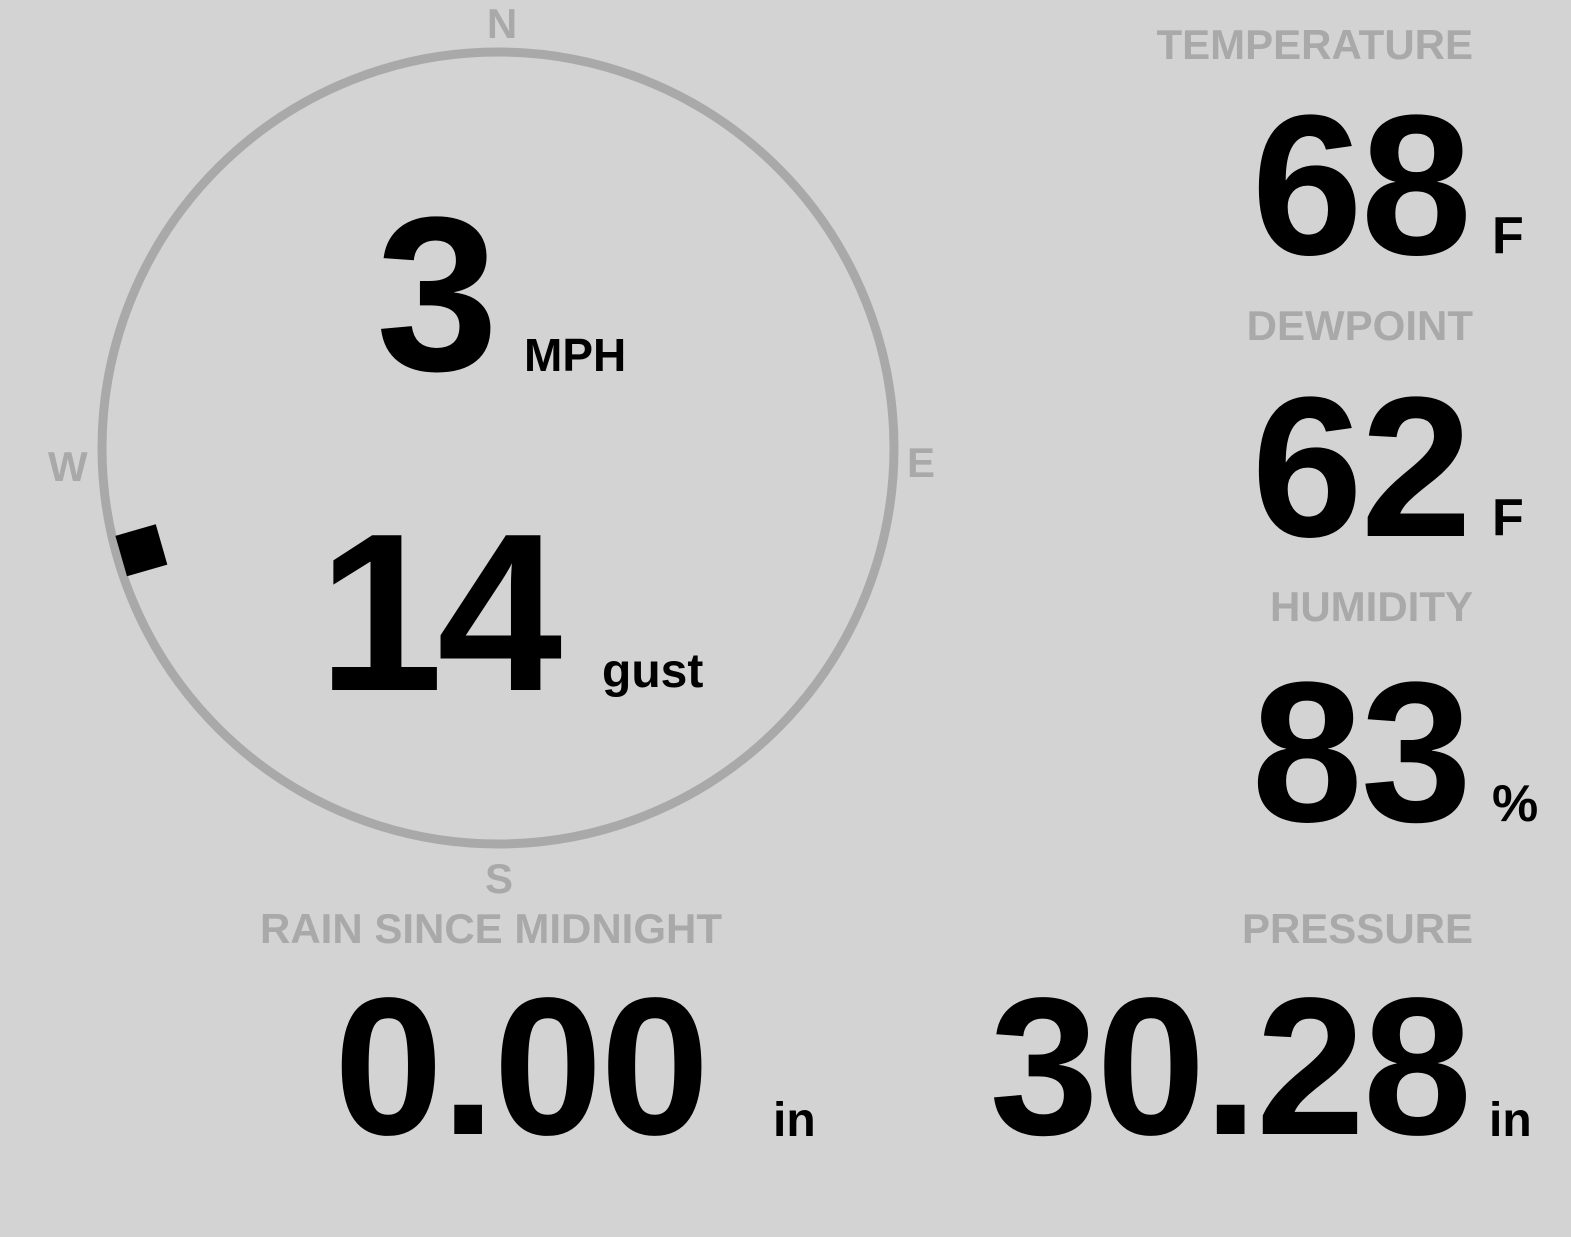 Image resolution: width=1571 pixels, height=1237 pixels. What do you see at coordinates (921, 462) in the screenshot?
I see `compass-east-label: E` at bounding box center [921, 462].